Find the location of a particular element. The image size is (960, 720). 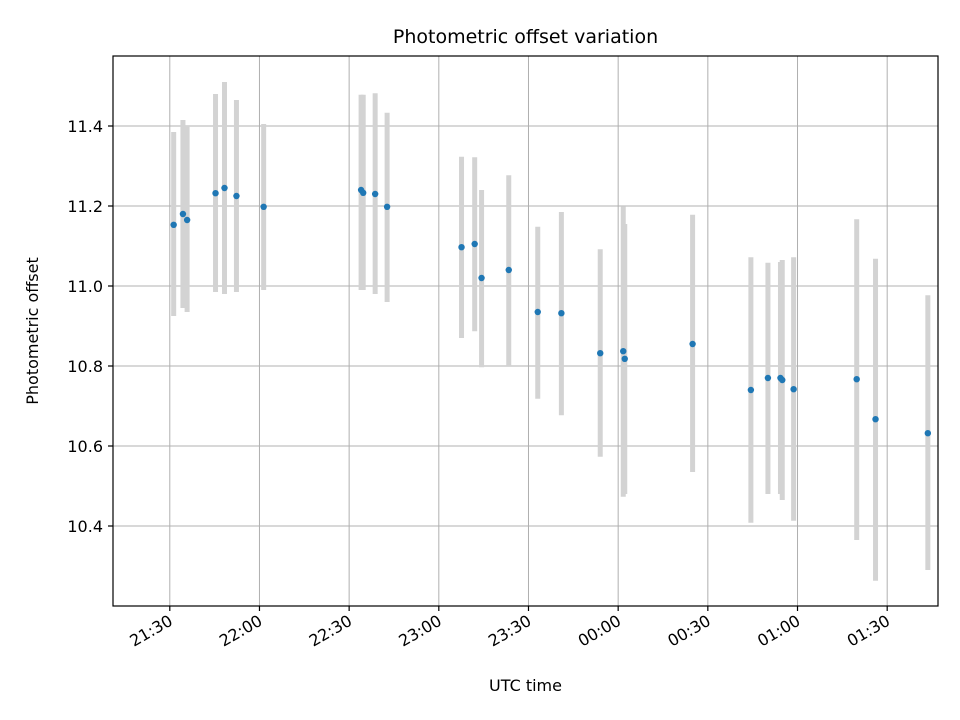

y-tick-label: 11.0 is located at coordinates (85, 286).